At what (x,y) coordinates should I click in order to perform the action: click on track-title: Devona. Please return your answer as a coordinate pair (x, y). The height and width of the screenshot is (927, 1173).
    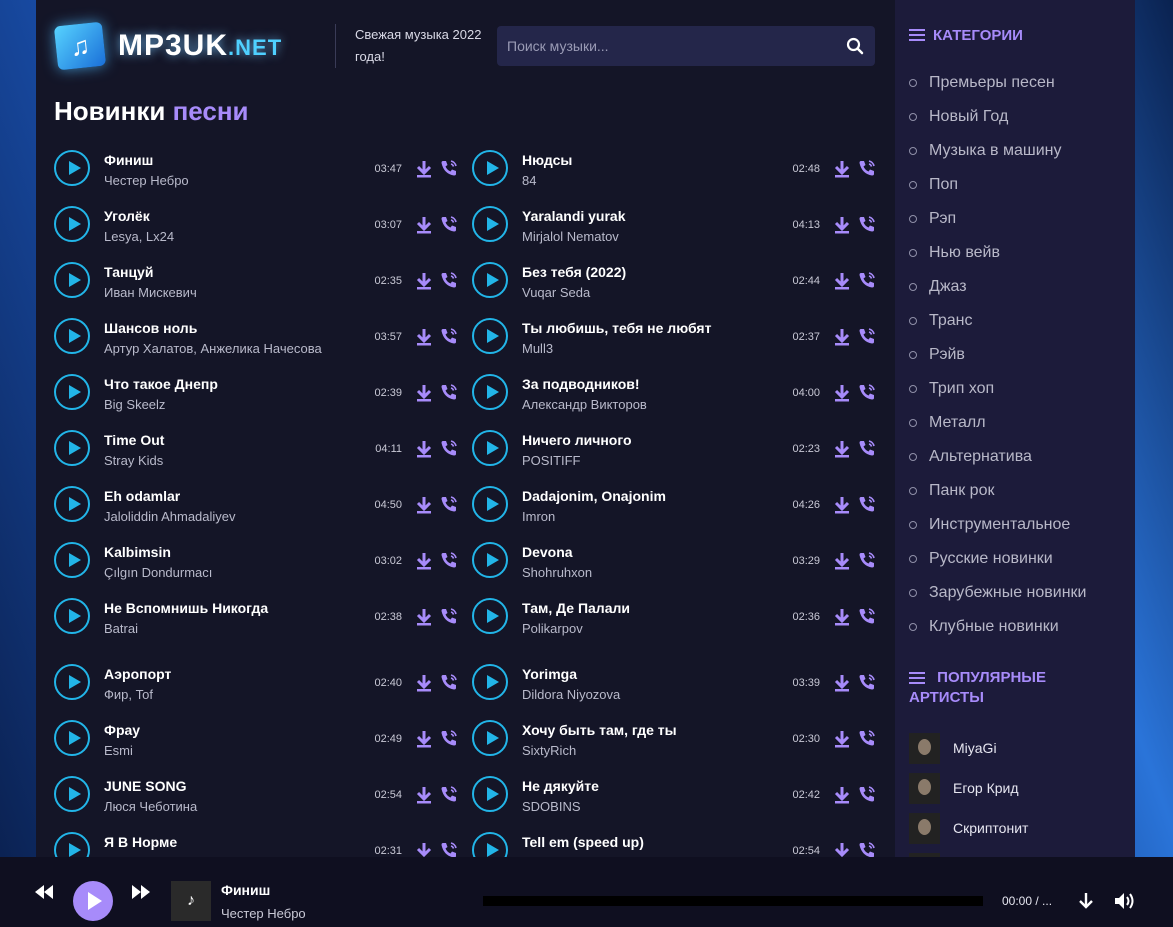
    Looking at the image, I should click on (547, 552).